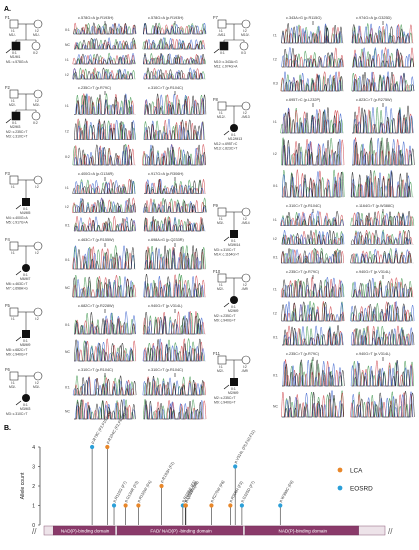 This screenshot has height=550, width=419. What do you see at coordinates (234, 234) in the screenshot?
I see `pedigree-f9-proband-symbol` at bounding box center [234, 234].